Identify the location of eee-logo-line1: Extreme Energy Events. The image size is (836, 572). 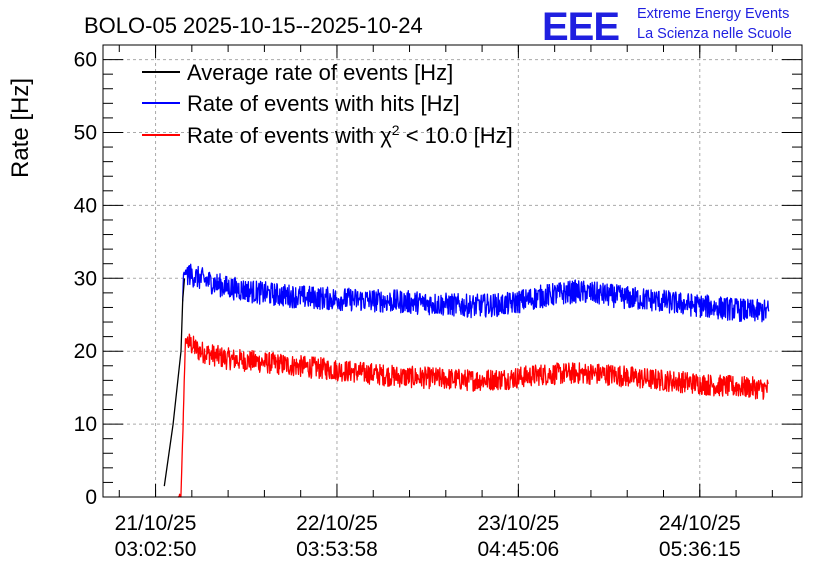
(713, 14).